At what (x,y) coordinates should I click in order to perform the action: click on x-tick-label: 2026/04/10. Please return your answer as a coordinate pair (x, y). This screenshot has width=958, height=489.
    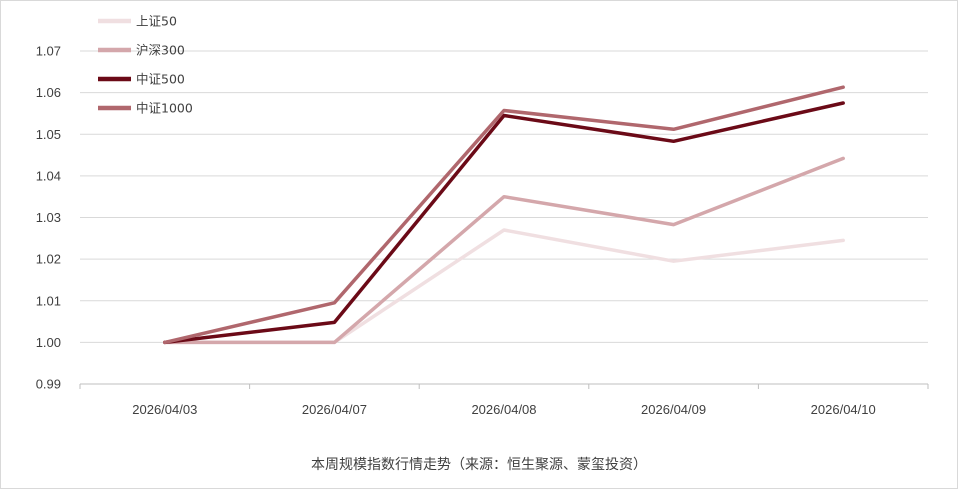
    Looking at the image, I should click on (843, 409).